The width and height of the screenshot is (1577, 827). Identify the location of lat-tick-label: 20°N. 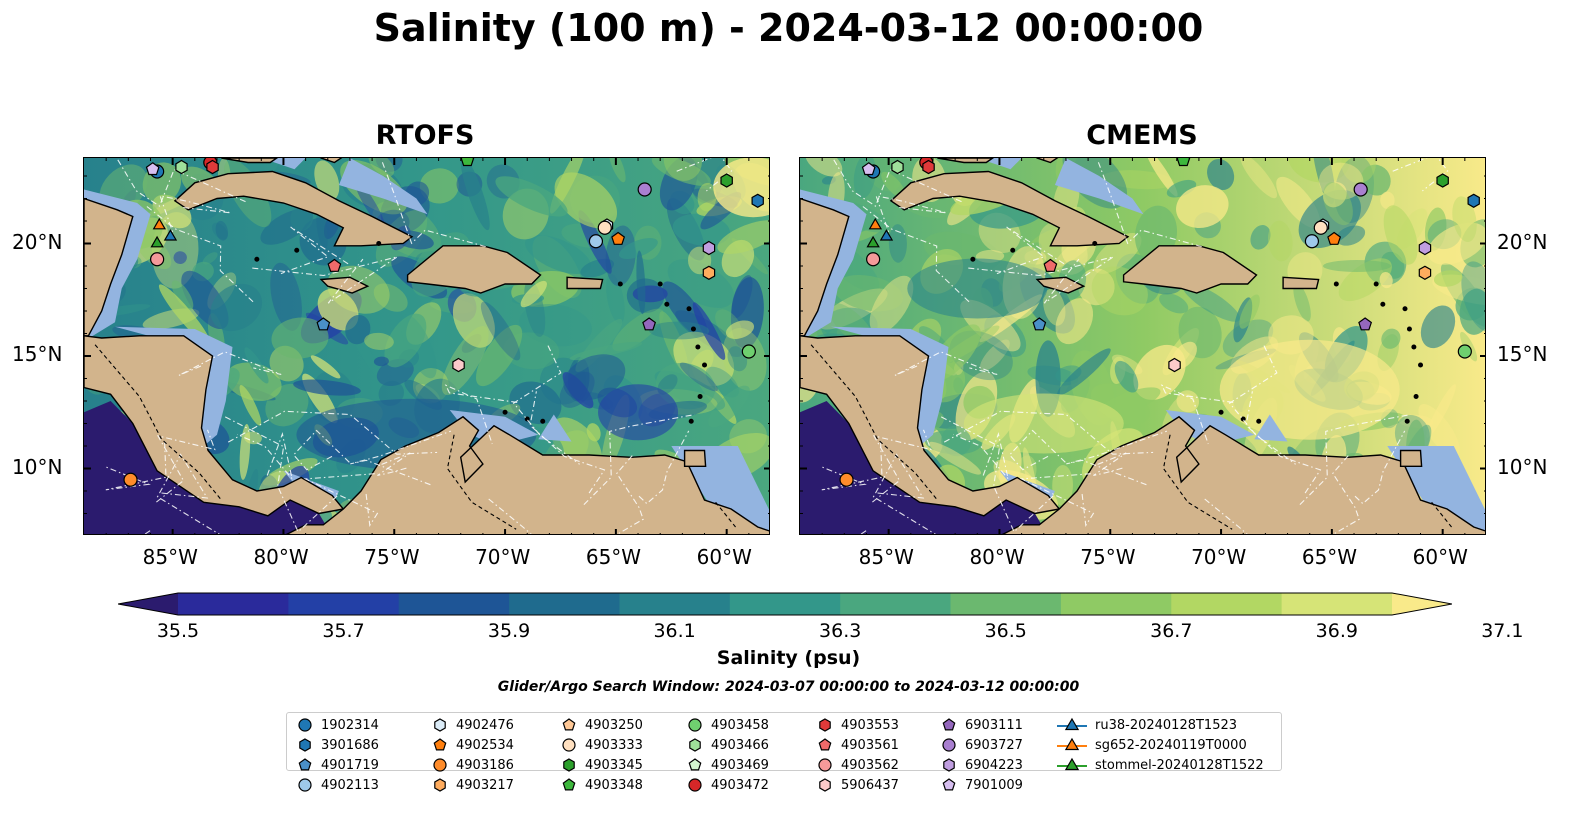
(1522, 241).